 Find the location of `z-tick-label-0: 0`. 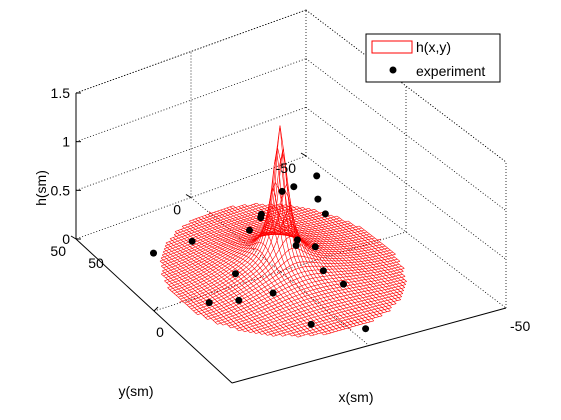

z-tick-label-0: 0 is located at coordinates (66, 239).